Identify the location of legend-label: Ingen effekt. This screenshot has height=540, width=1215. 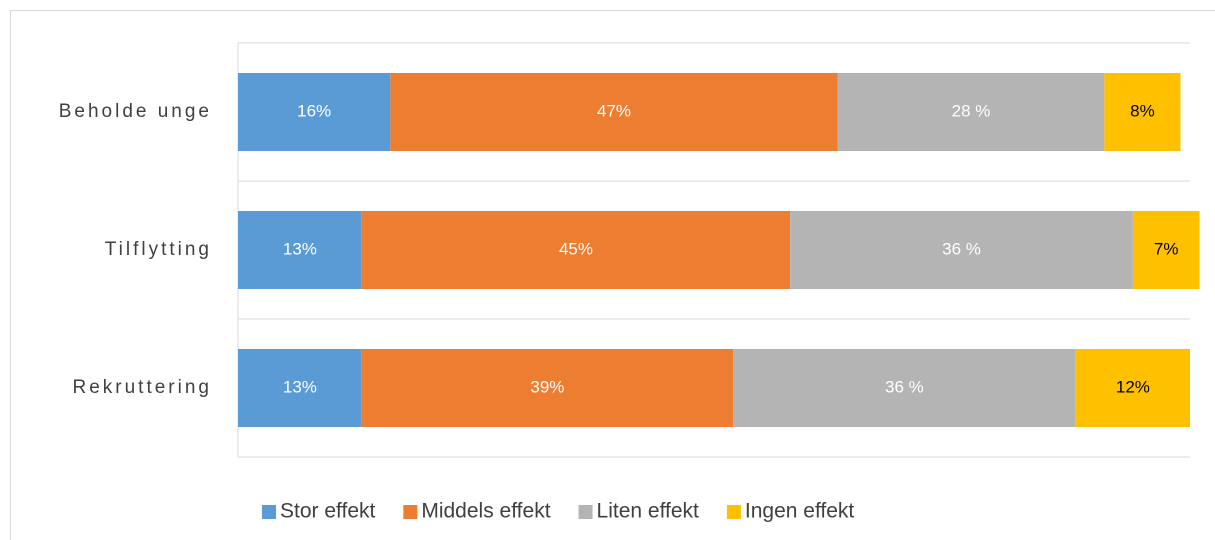
(800, 511).